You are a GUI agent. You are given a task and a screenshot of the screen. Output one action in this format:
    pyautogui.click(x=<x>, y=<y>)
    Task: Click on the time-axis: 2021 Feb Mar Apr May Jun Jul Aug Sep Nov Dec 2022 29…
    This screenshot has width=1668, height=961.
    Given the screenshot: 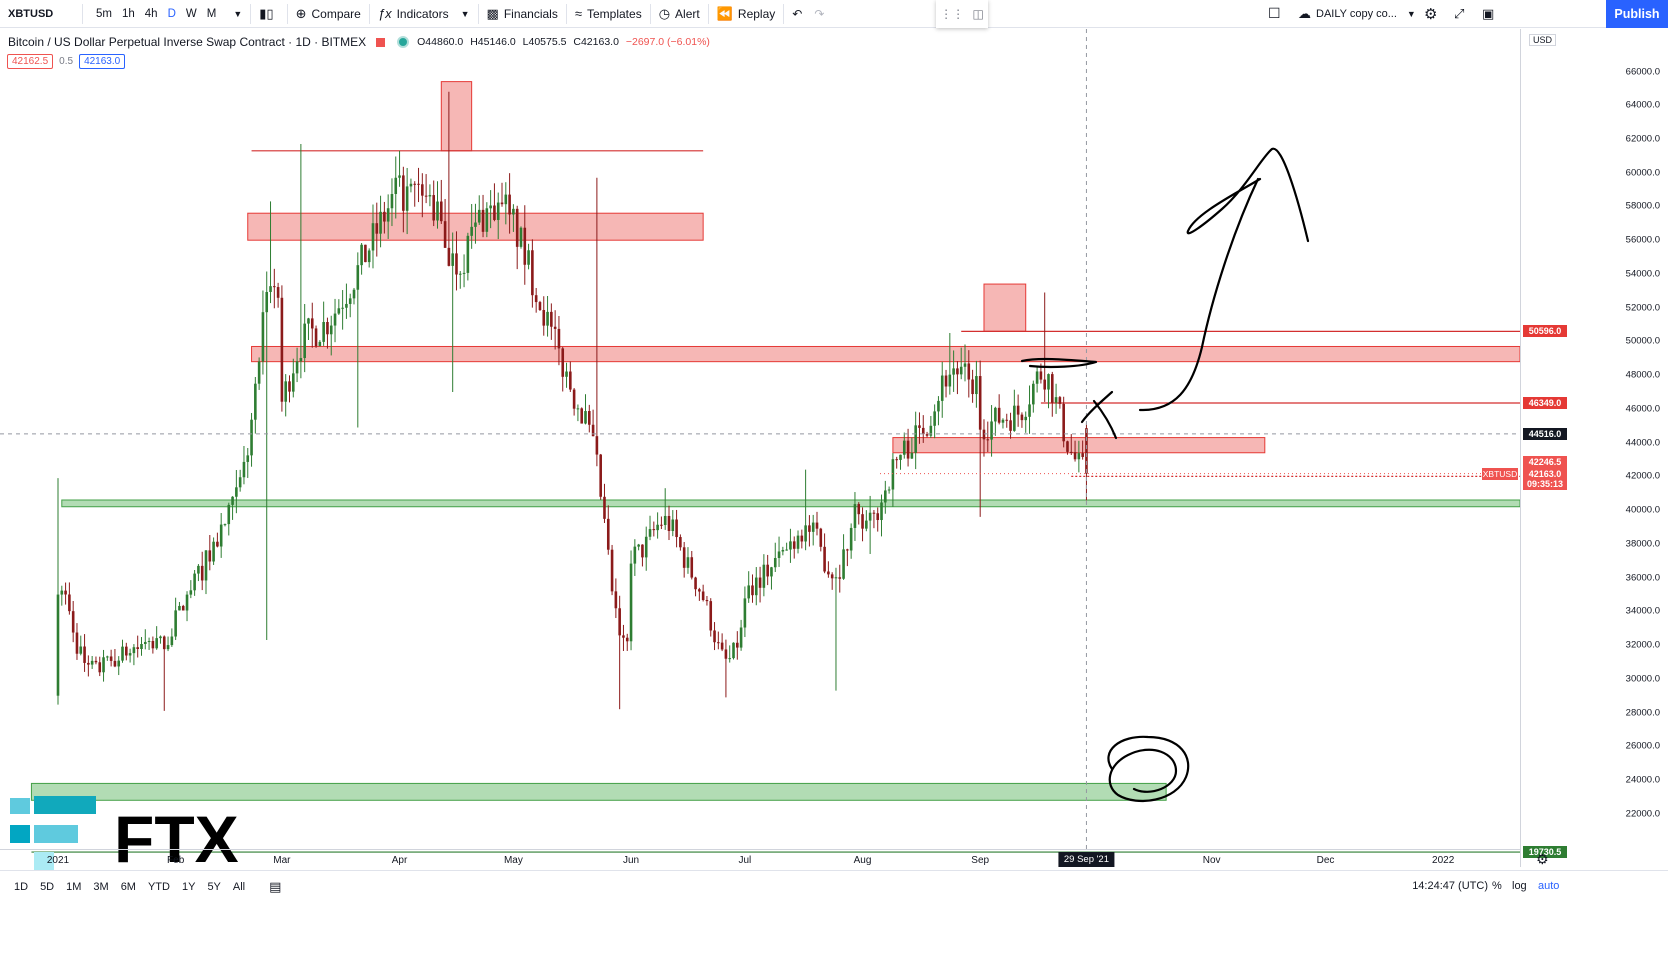 What is the action you would take?
    pyautogui.click(x=760, y=859)
    